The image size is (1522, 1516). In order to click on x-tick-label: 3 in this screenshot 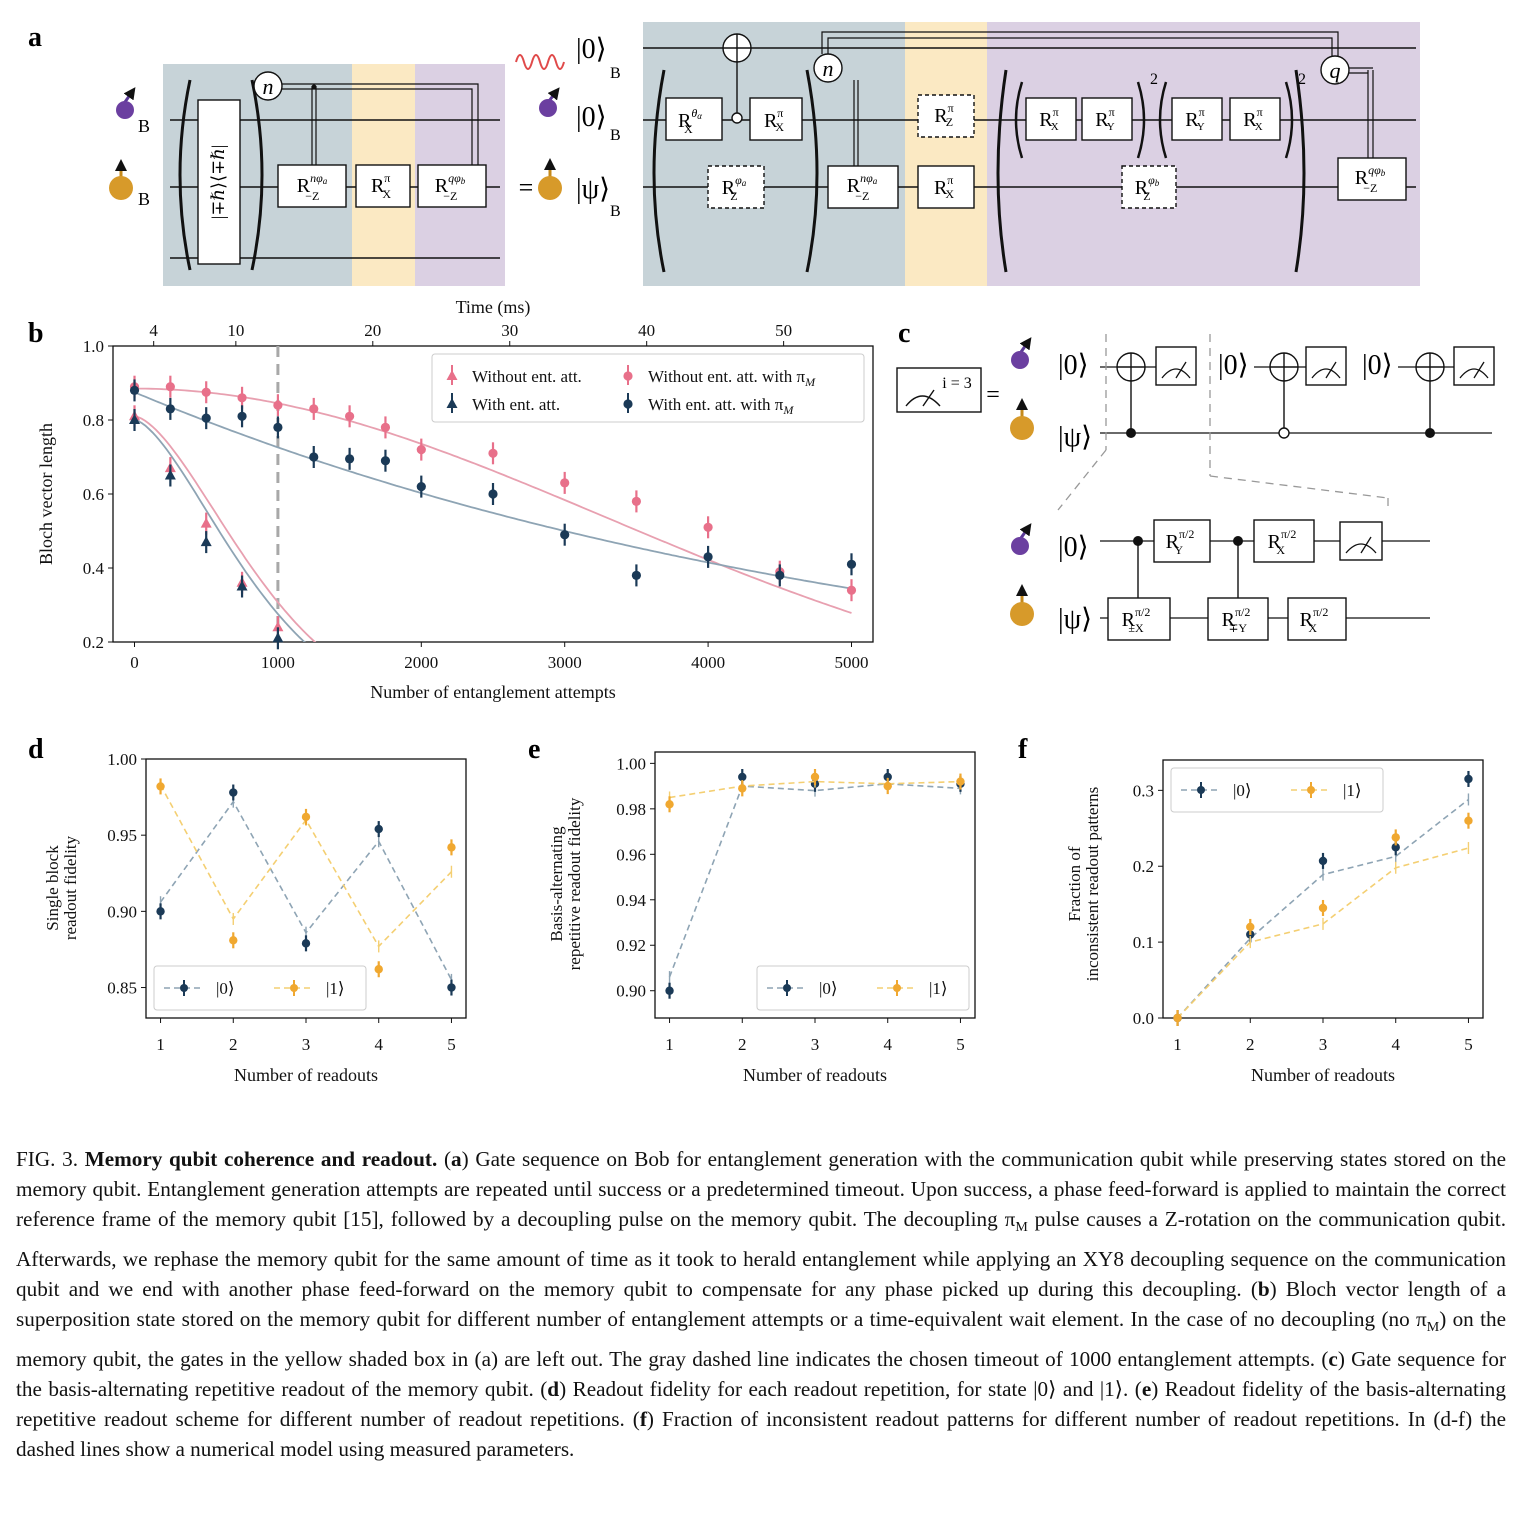, I will do `click(1323, 1044)`.